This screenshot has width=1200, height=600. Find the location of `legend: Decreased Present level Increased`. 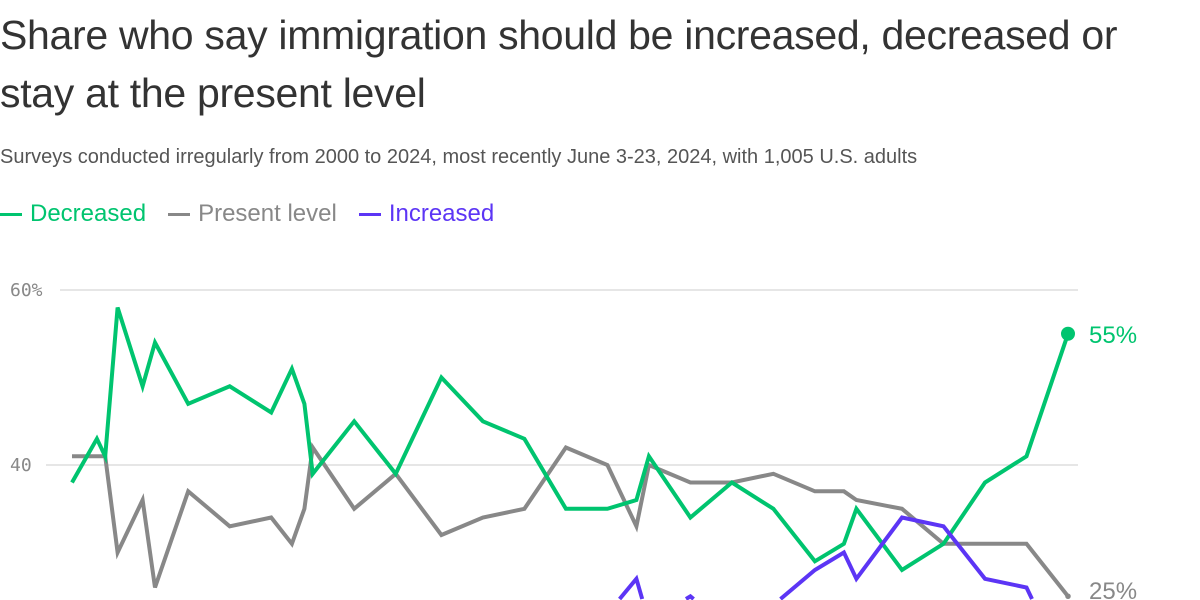

legend: Decreased Present level Increased is located at coordinates (247, 214).